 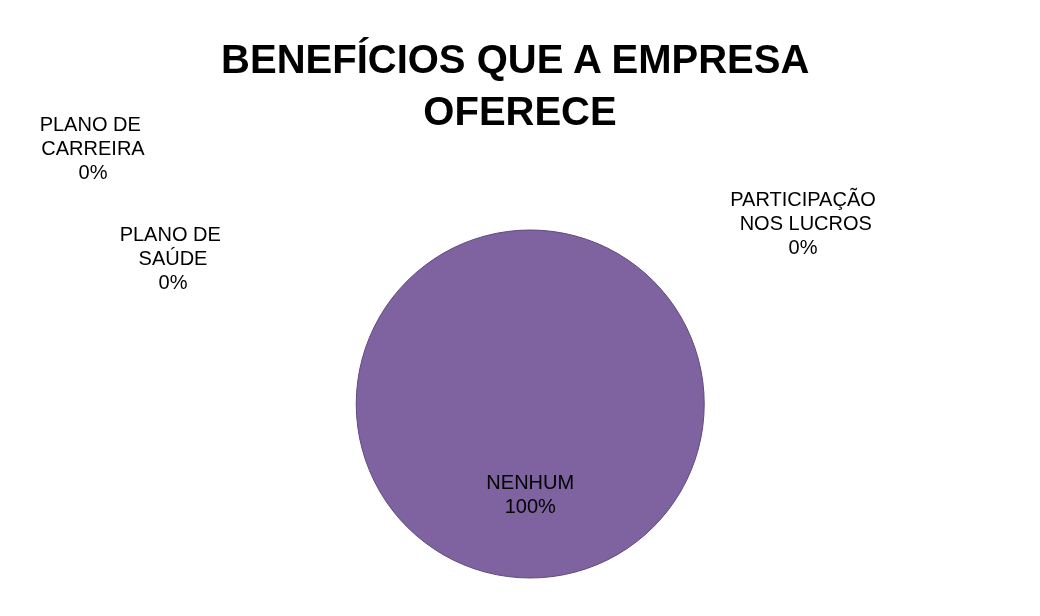 What do you see at coordinates (530, 506) in the screenshot?
I see `data-label: 100%` at bounding box center [530, 506].